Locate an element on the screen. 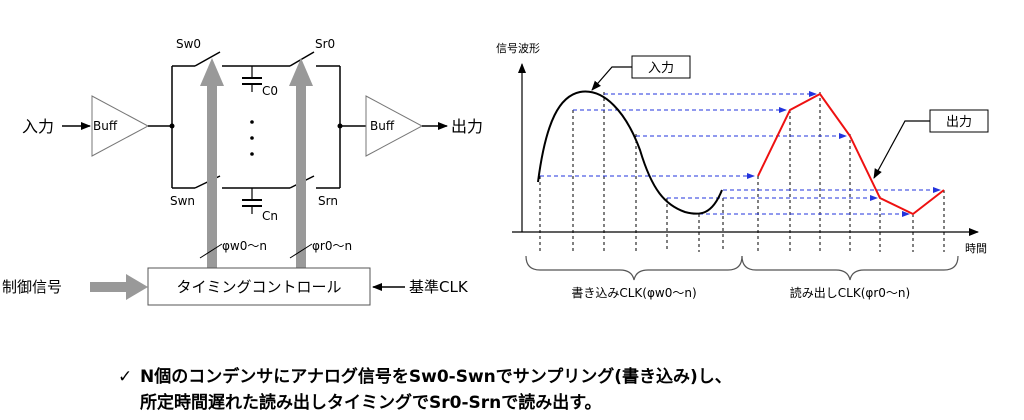  input-label: 入力 is located at coordinates (38, 126).